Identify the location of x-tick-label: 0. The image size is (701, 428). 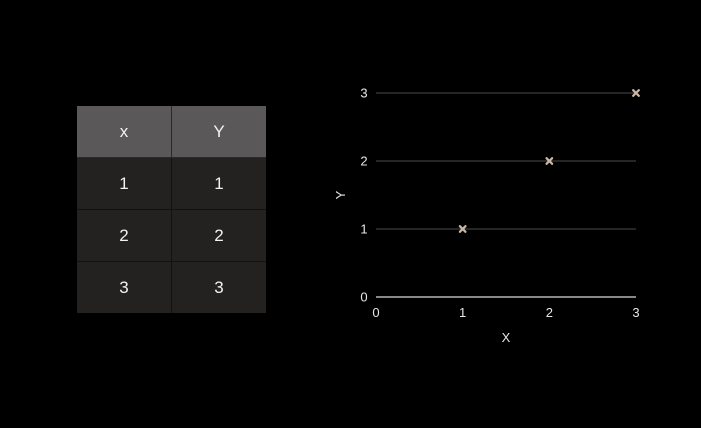
(375, 312).